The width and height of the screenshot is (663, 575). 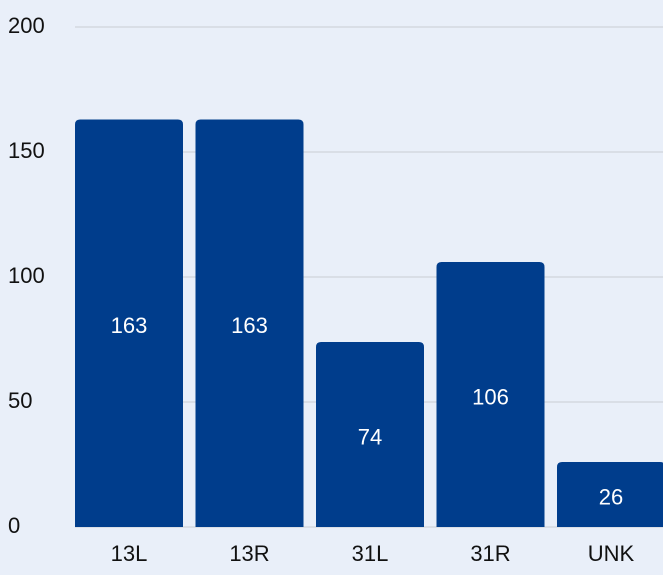 What do you see at coordinates (26, 150) in the screenshot?
I see `y-tick-label: 150` at bounding box center [26, 150].